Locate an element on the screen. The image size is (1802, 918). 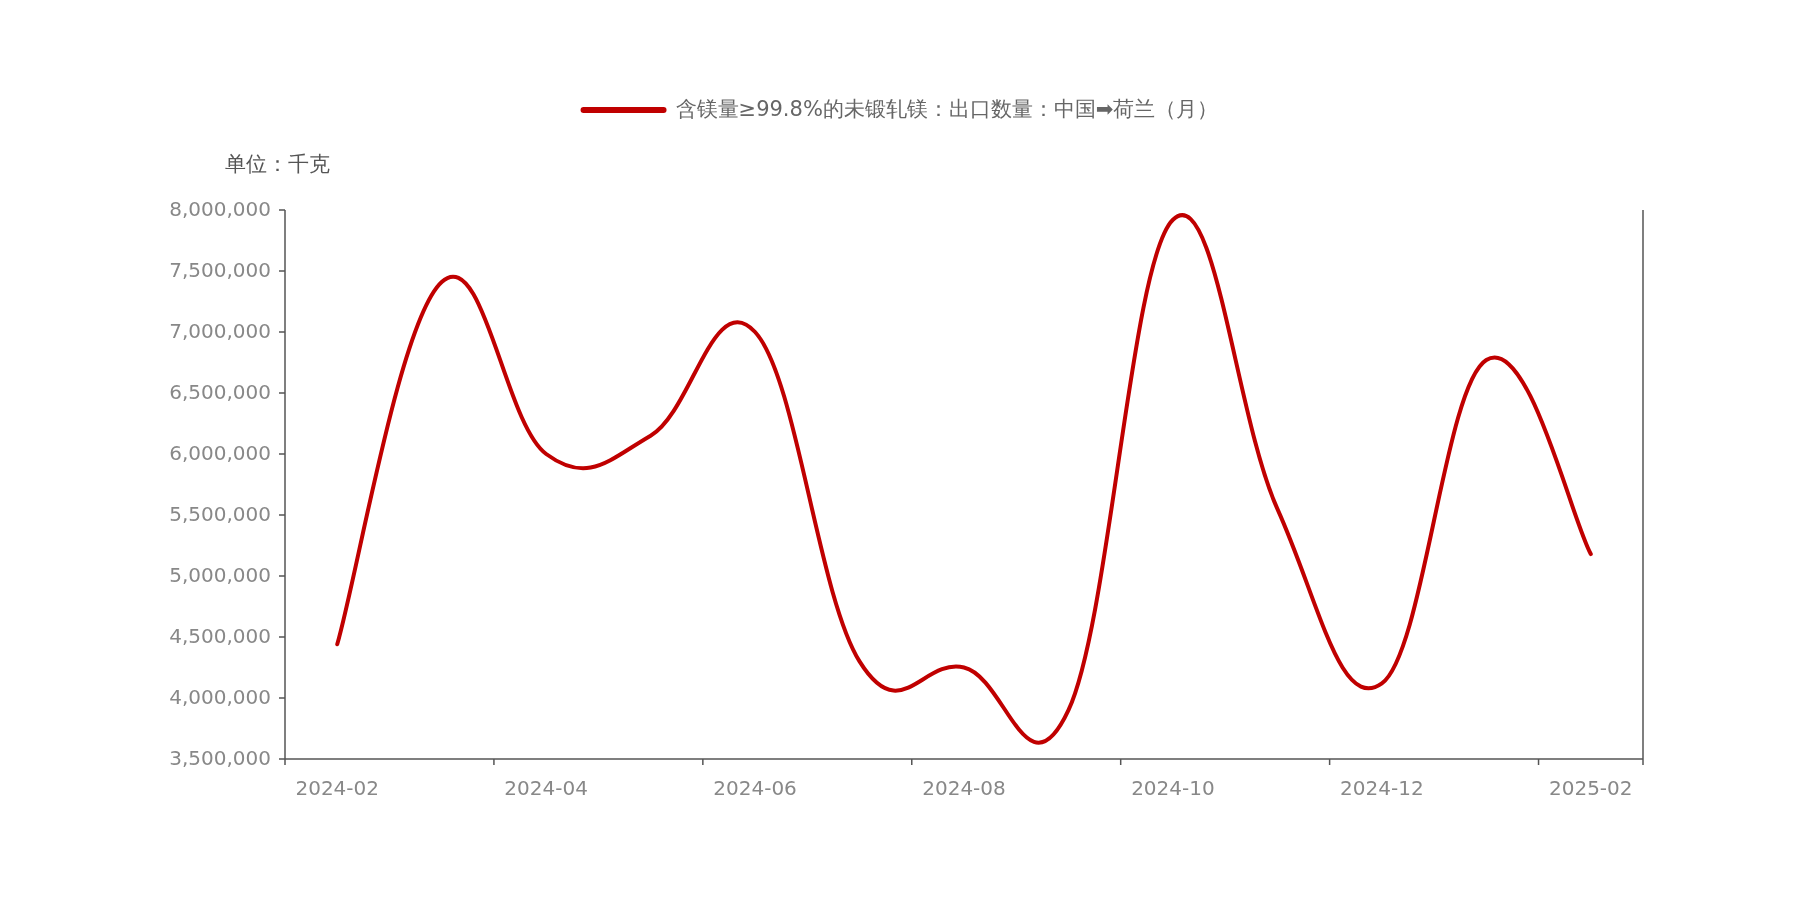
x-tick-label: 2024-08 is located at coordinates (964, 787).